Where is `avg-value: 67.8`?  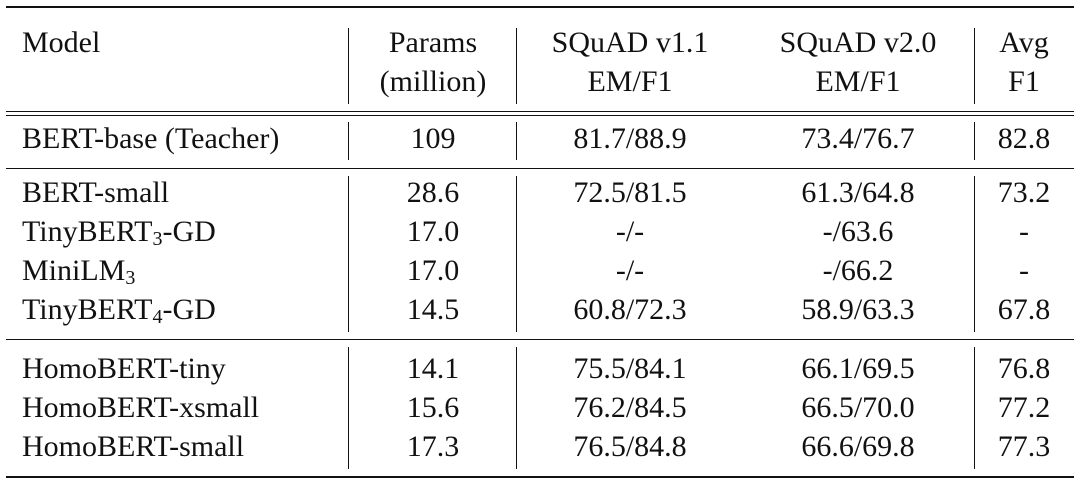 avg-value: 67.8 is located at coordinates (1024, 309).